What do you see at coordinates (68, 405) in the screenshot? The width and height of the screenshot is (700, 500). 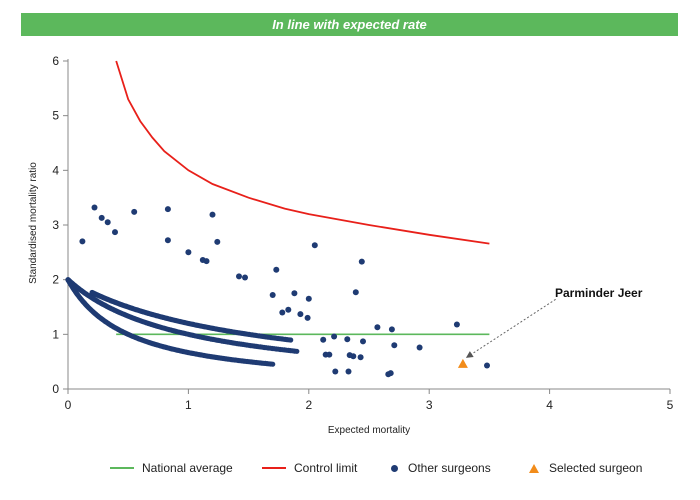 I see `x-tick-label: 0` at bounding box center [68, 405].